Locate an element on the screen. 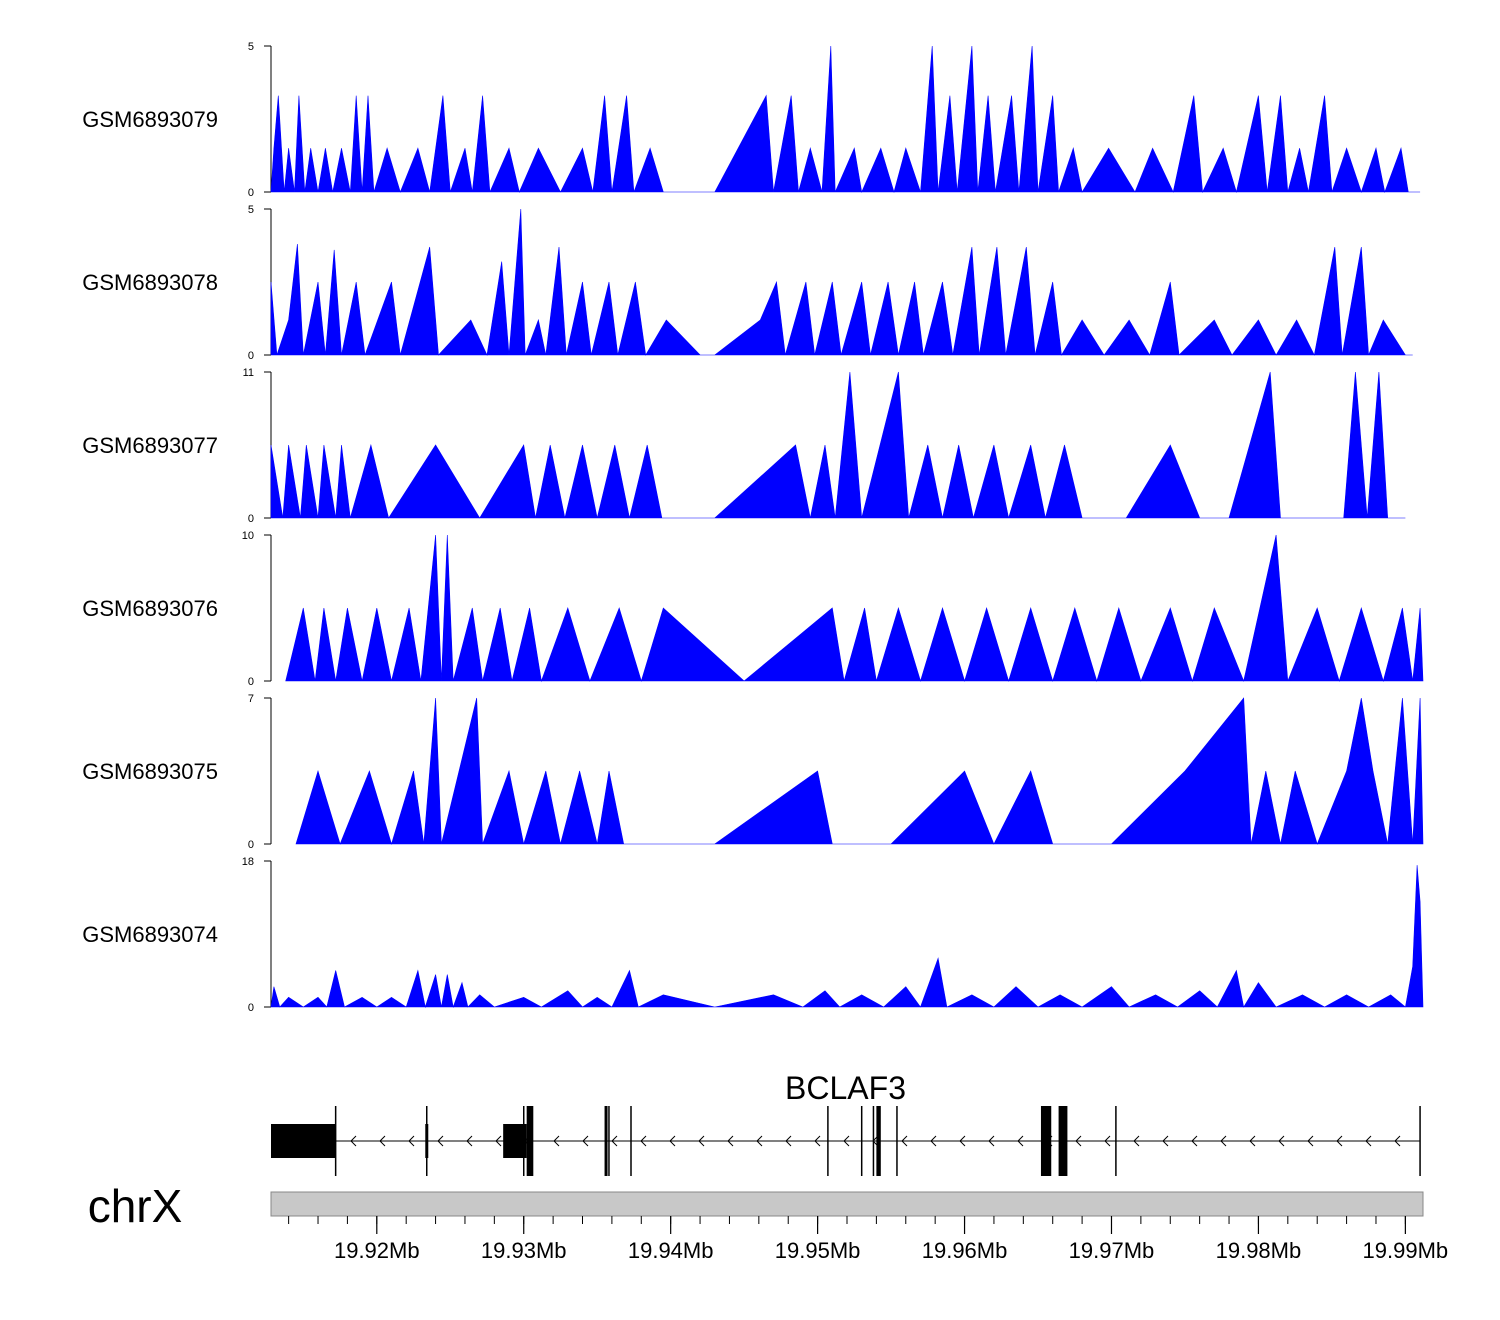 The width and height of the screenshot is (1500, 1320). track-gsm6893074: GSM6893074 18 0 is located at coordinates (753, 935).